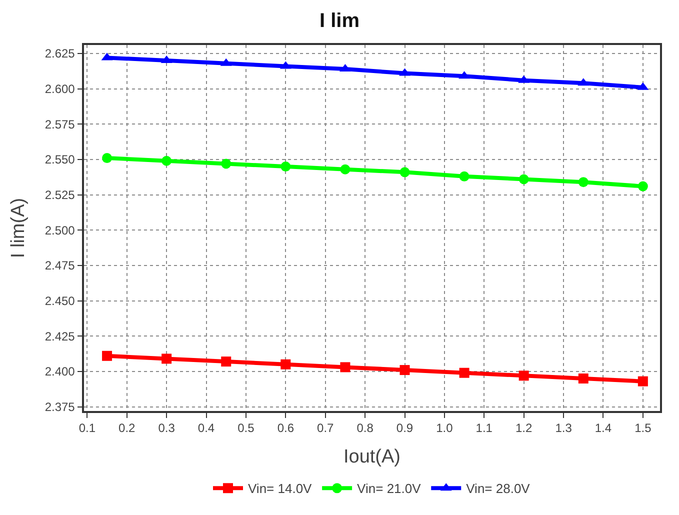 This screenshot has width=679, height=515. What do you see at coordinates (484, 428) in the screenshot?
I see `x-tick-label: 1.1` at bounding box center [484, 428].